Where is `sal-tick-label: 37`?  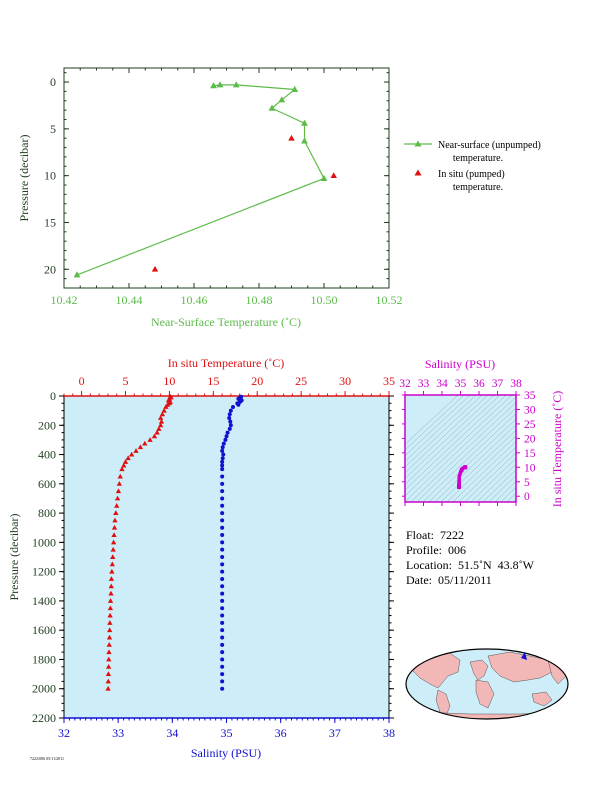
sal-tick-label: 37 is located at coordinates (335, 733).